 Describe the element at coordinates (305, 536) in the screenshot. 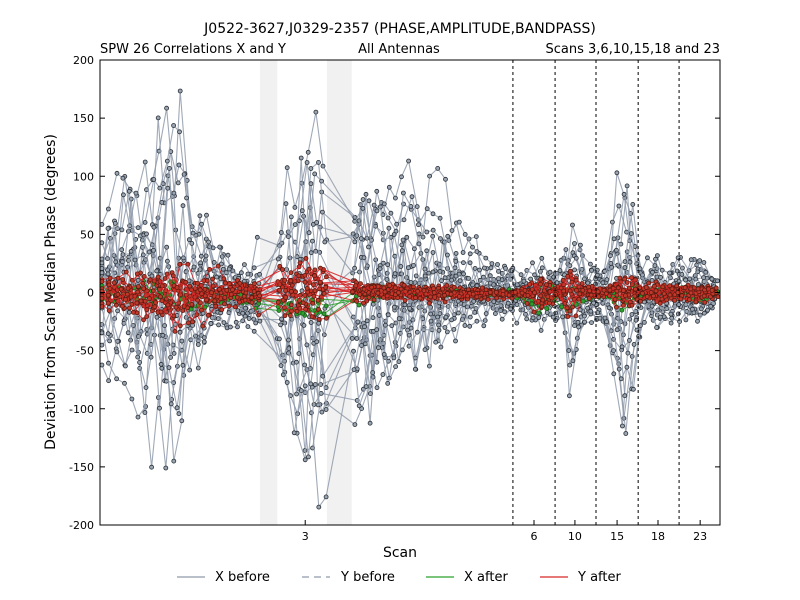

I see `x-tick-label-scan-3: 3` at that location.